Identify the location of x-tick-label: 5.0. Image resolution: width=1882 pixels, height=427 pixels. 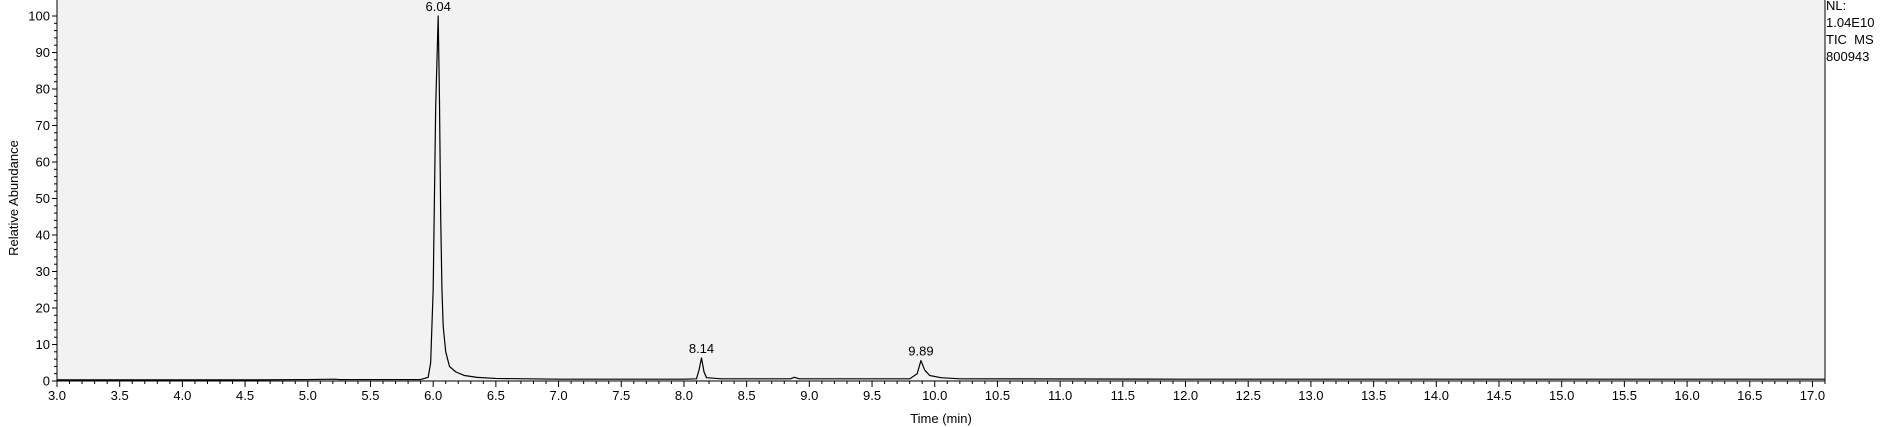
(308, 395).